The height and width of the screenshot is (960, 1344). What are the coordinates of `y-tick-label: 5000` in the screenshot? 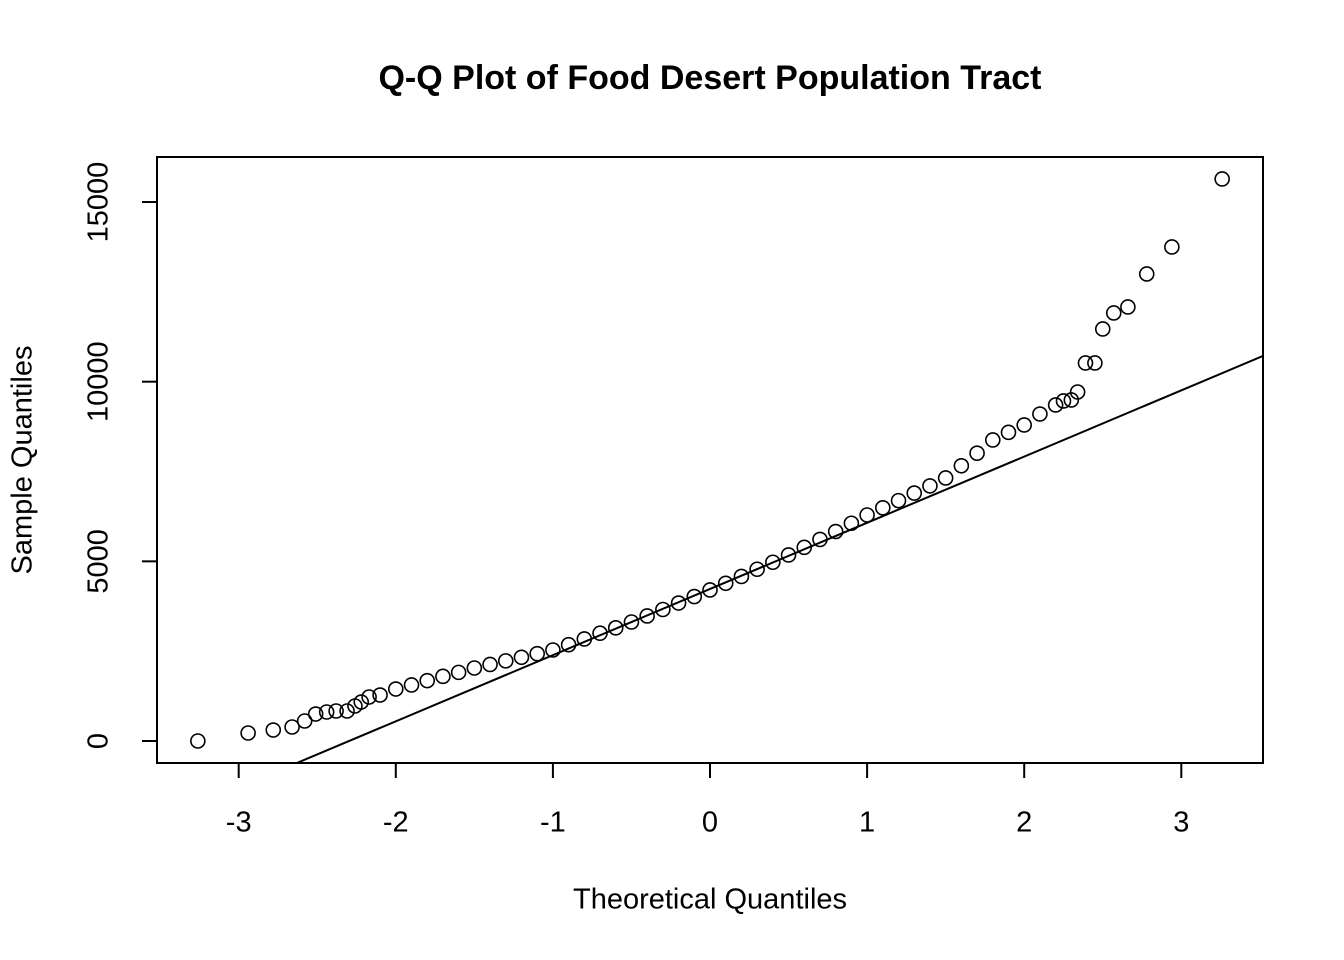 It's located at (99, 561).